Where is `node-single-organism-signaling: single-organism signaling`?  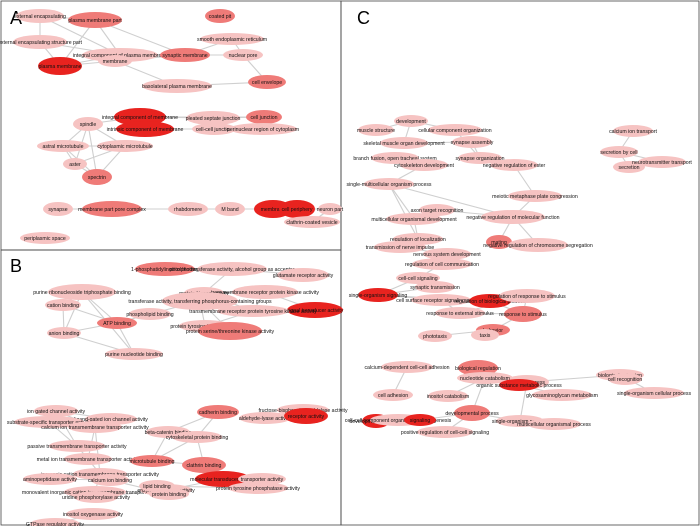
node-single-organism-signaling: single-organism signaling is located at coordinates (378, 295).